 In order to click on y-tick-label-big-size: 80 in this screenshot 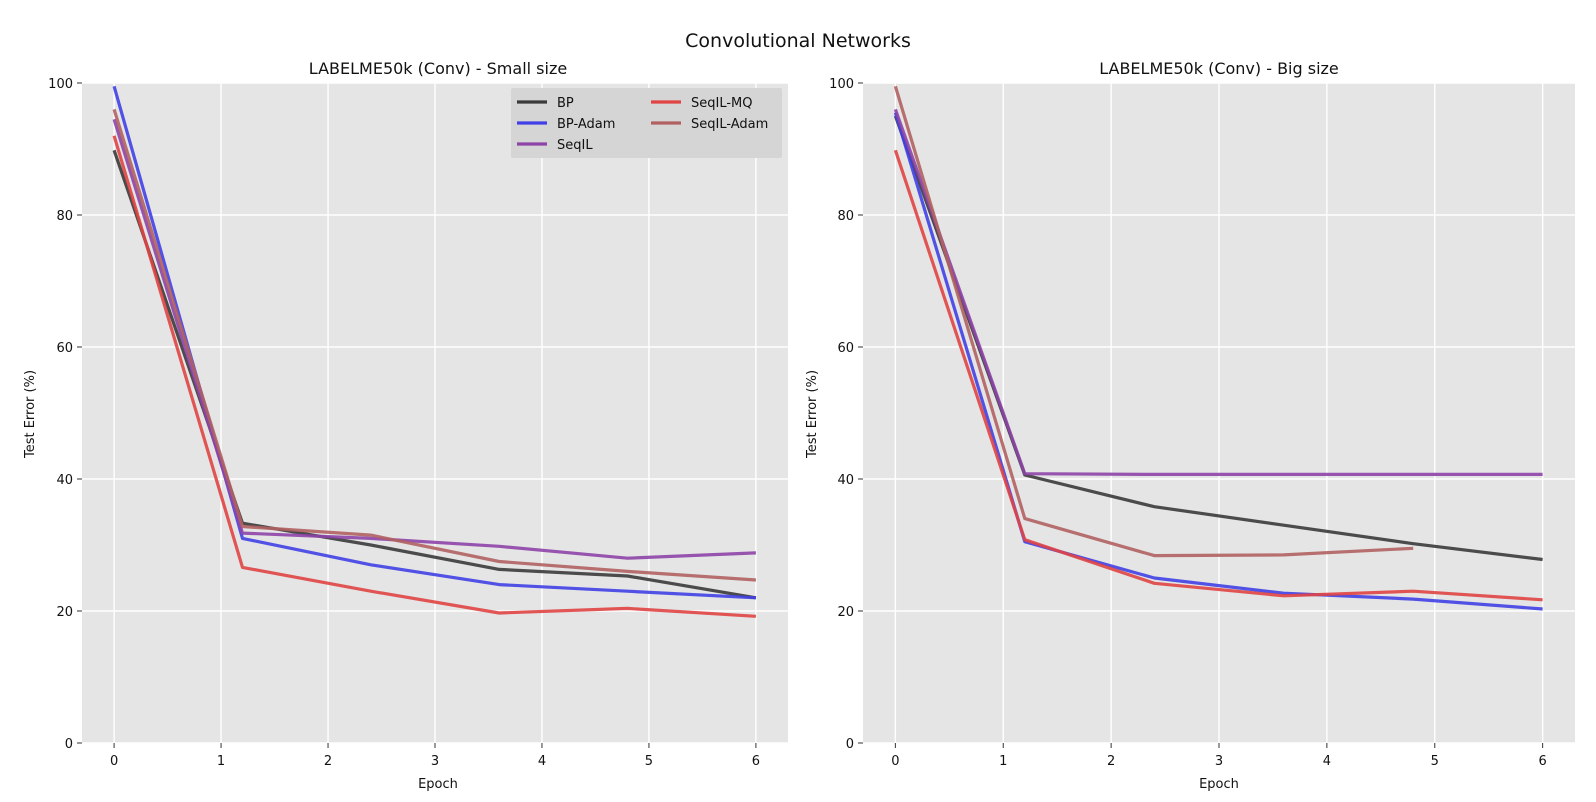, I will do `click(845, 216)`.